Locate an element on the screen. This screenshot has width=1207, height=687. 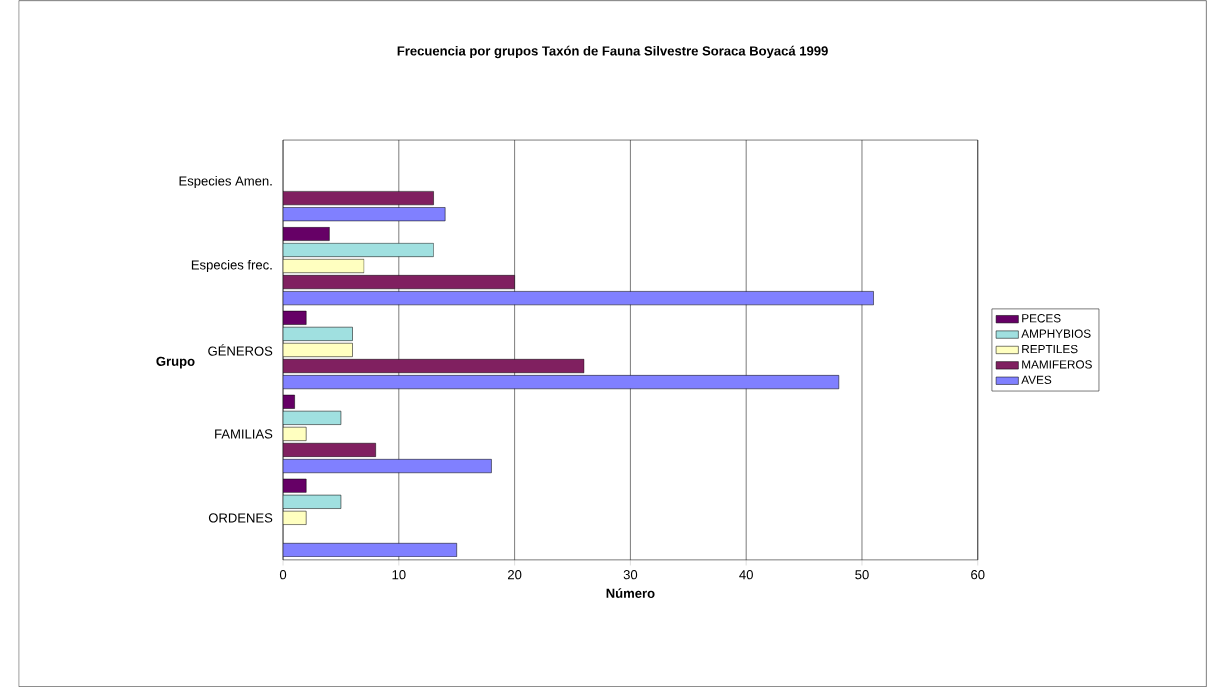
x-tick-label: 40 is located at coordinates (746, 574).